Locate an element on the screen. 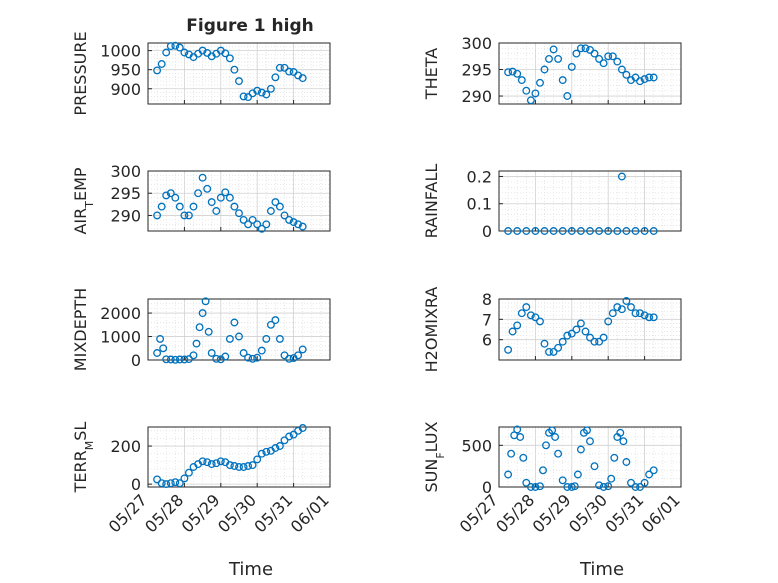  axes-box is located at coordinates (239, 457).